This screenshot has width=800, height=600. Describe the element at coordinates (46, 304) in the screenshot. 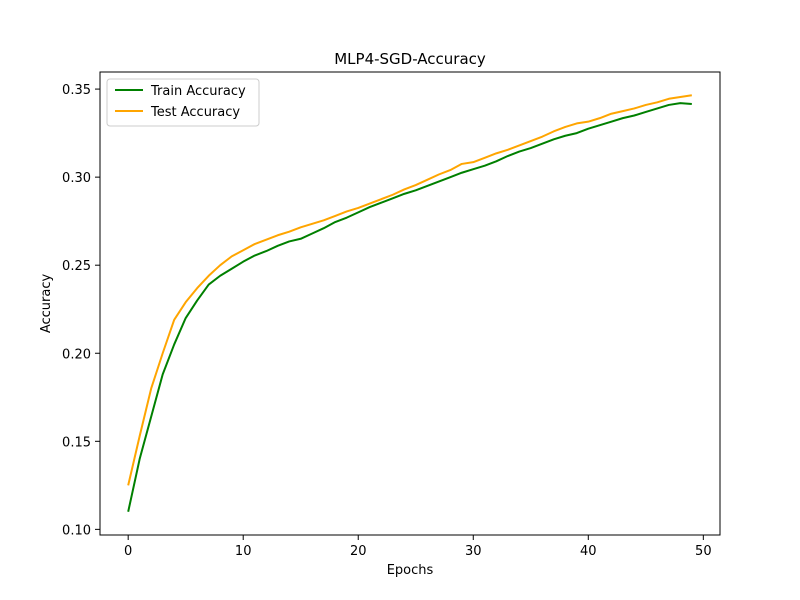

I see `y-axis-label: Accuracy` at that location.